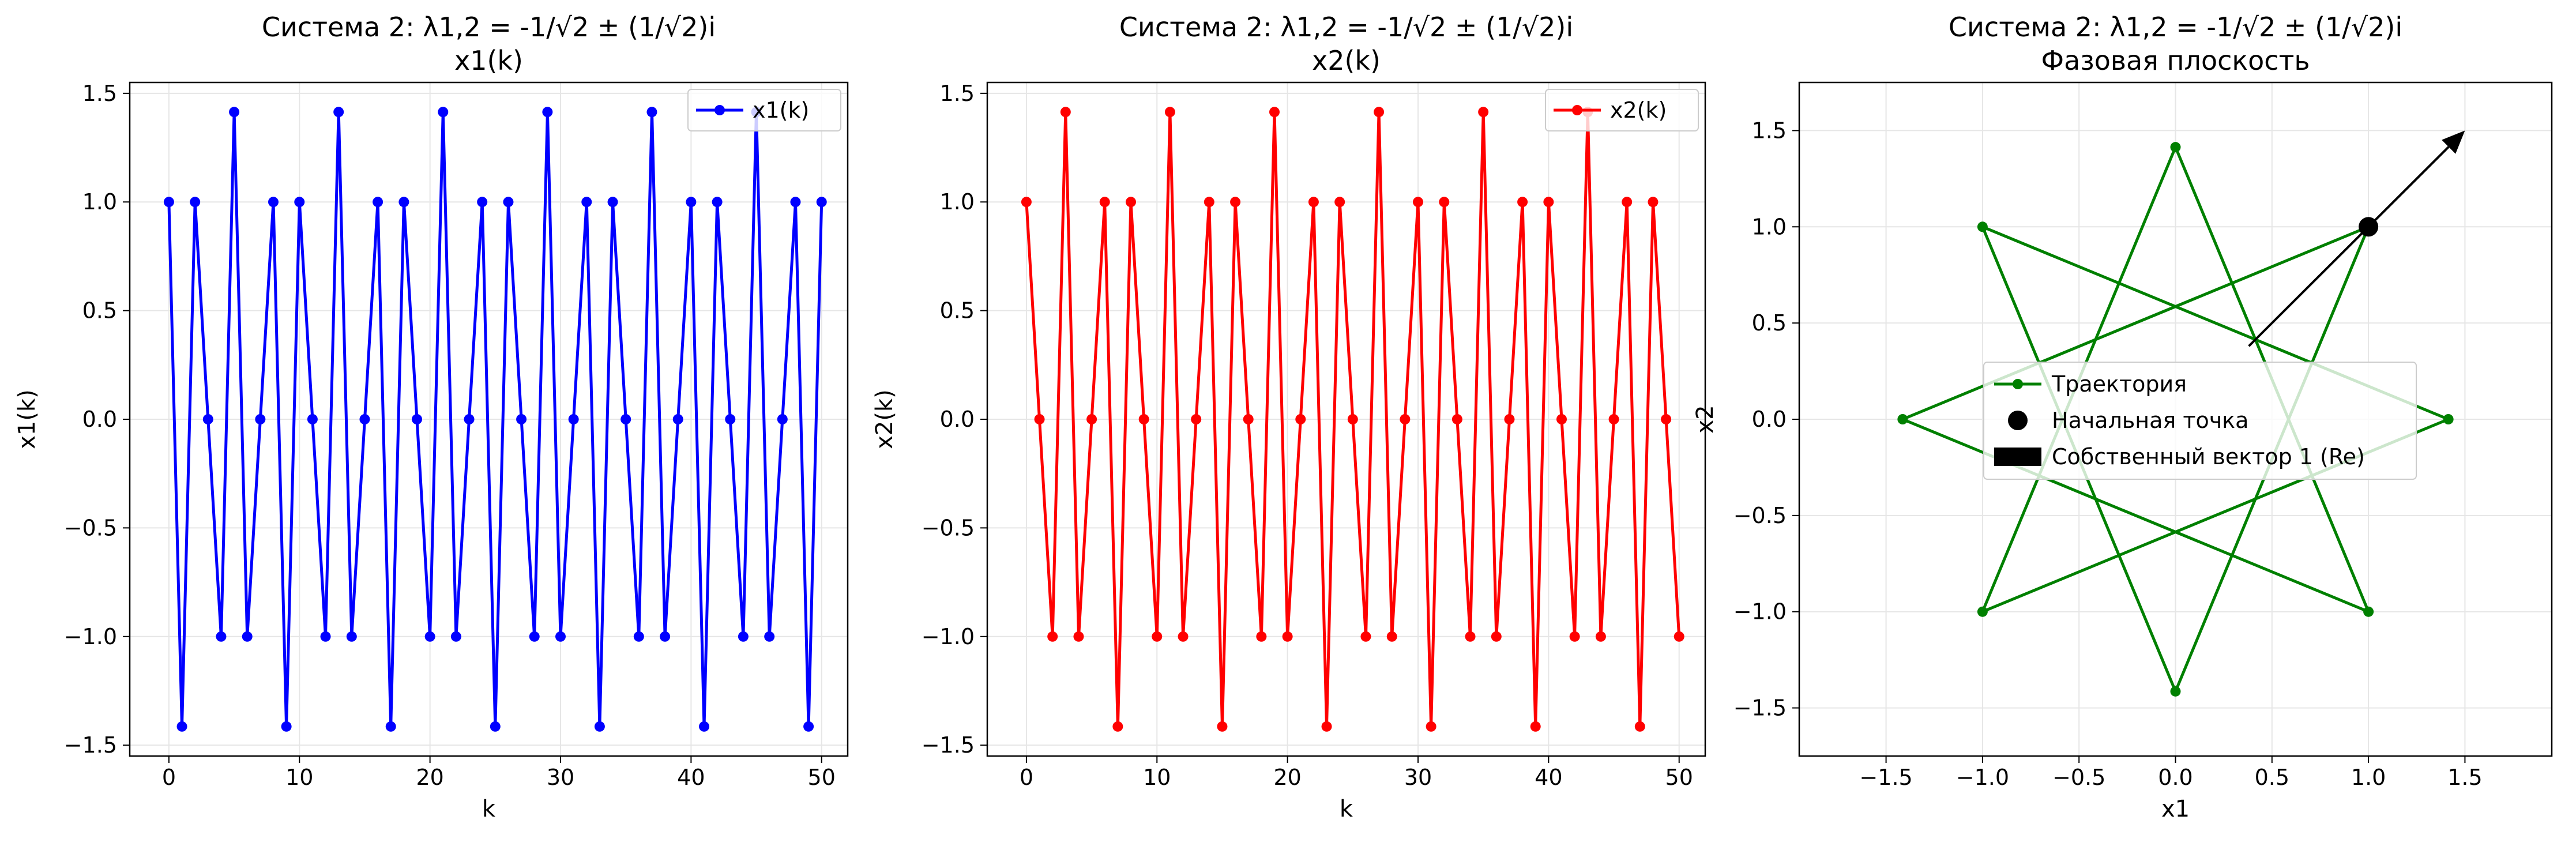 The height and width of the screenshot is (846, 2576). Describe the element at coordinates (781, 110) in the screenshot. I see `legend-label: x1(k)` at that location.